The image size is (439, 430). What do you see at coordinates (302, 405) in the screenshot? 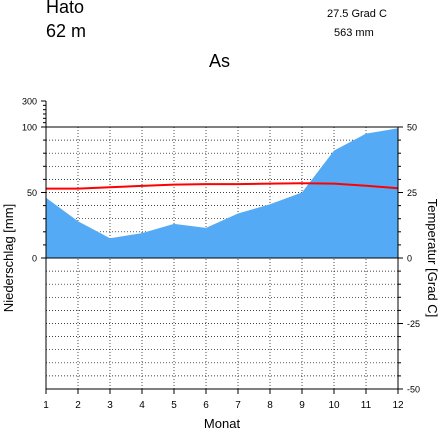
I see `month-tick-label: 9` at bounding box center [302, 405].